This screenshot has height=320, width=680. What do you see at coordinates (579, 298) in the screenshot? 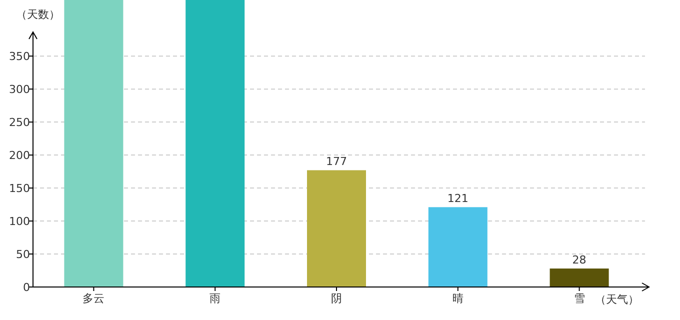
I see `x-tick-label: 雪` at bounding box center [579, 298].